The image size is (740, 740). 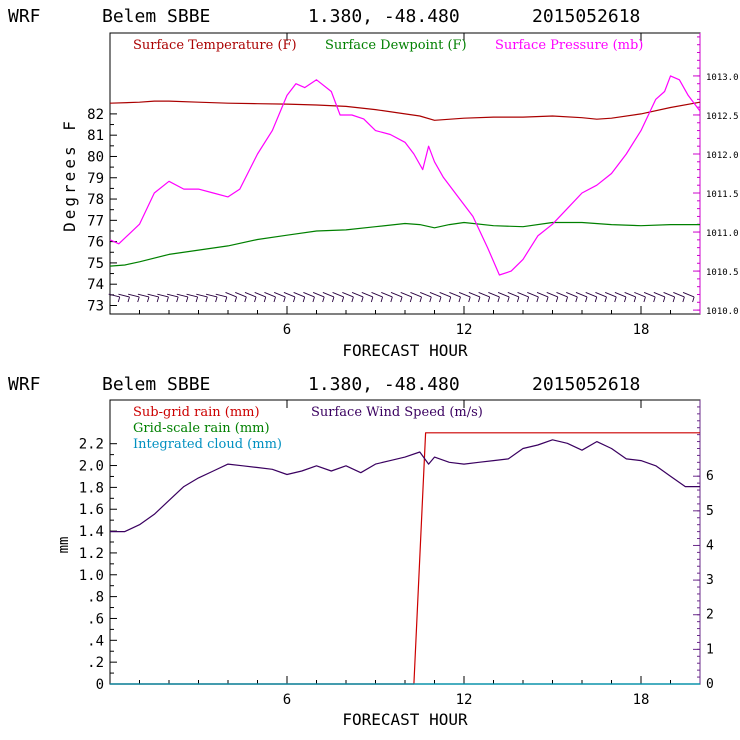 I want to click on y-tick-label: 80, so click(x=95, y=157).